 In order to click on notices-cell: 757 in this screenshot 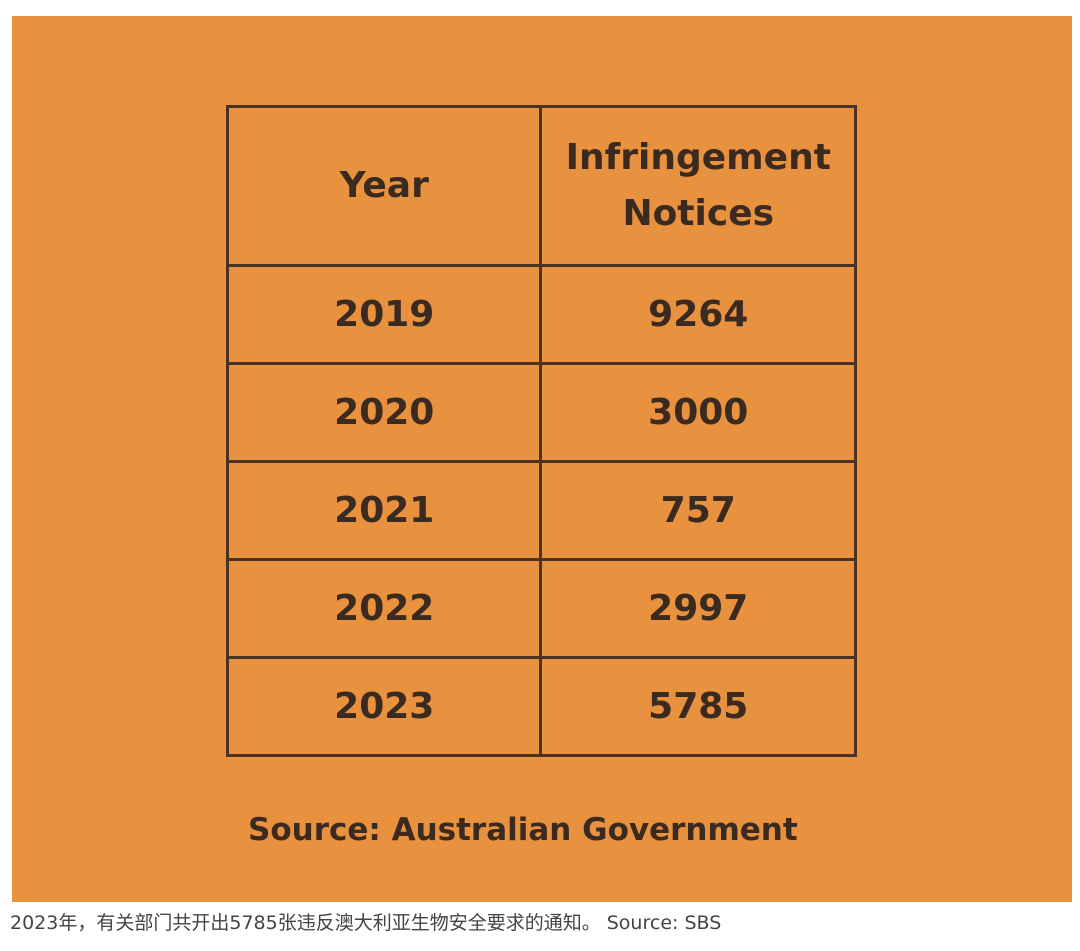, I will do `click(698, 510)`.